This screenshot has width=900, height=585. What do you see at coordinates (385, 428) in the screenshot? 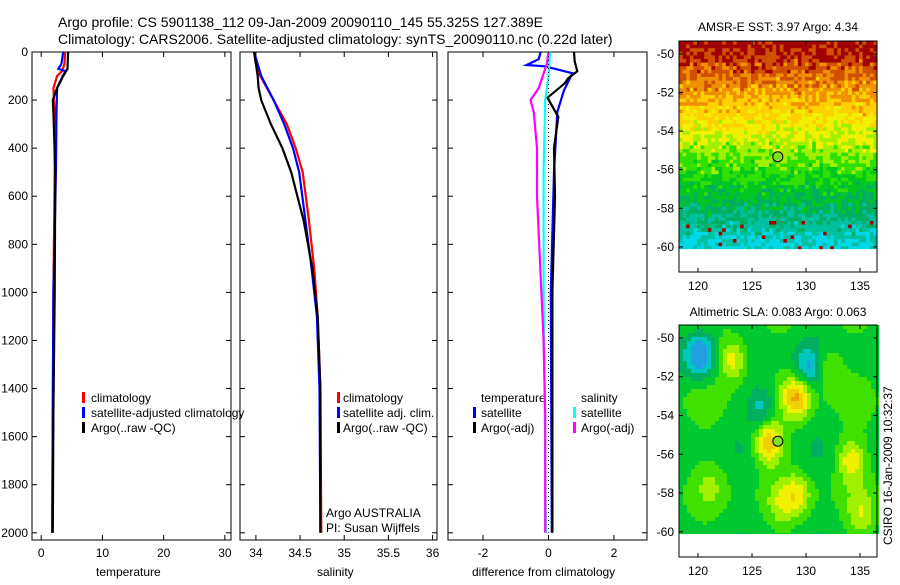
I see `legend-label: Argo(..raw -QC)` at bounding box center [385, 428].